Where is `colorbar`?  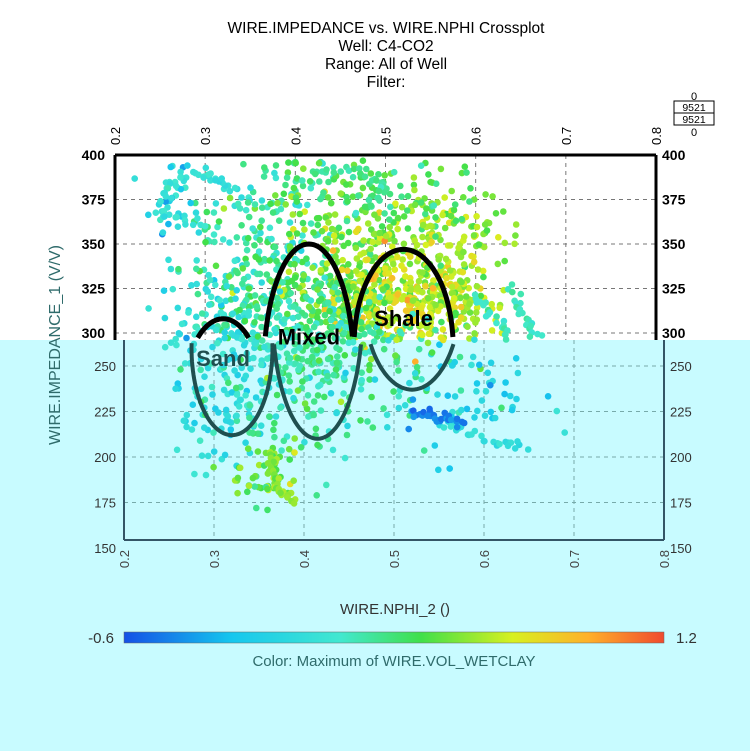
colorbar is located at coordinates (394, 637).